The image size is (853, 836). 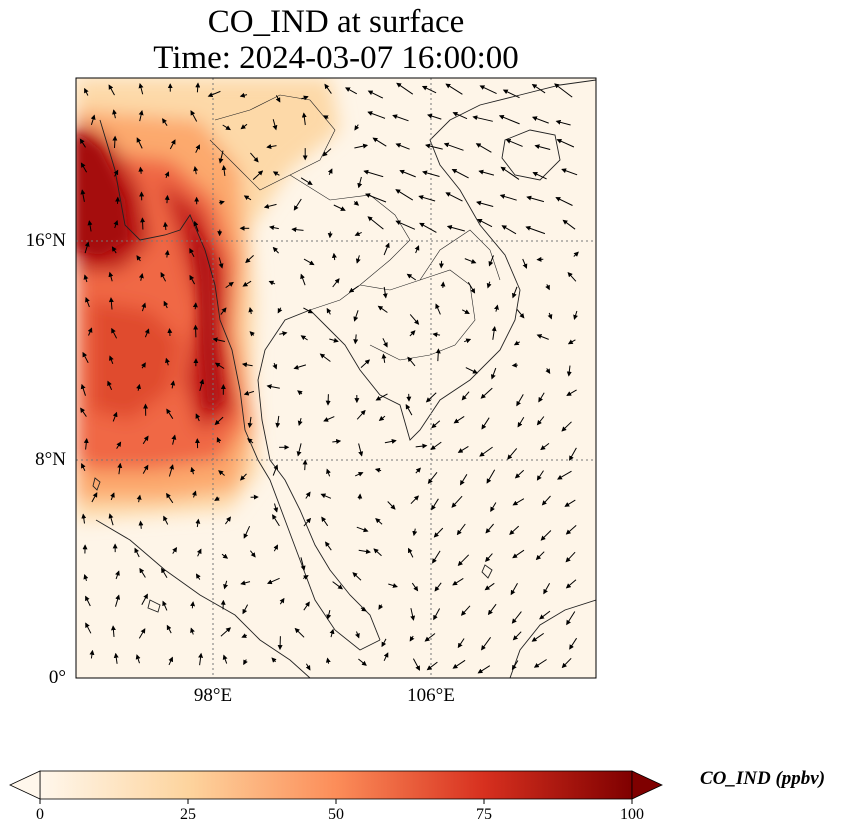 I want to click on colorbar-tick-label: 25, so click(x=188, y=814).